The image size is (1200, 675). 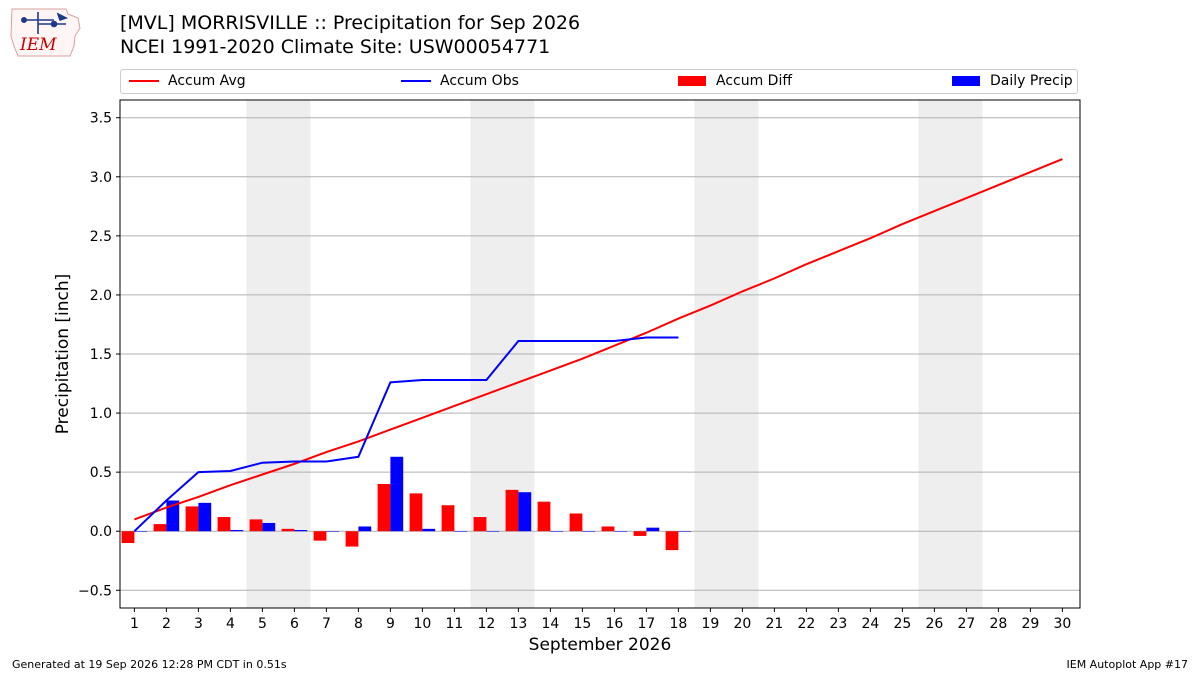 What do you see at coordinates (294, 624) in the screenshot?
I see `x-tick-label: 6` at bounding box center [294, 624].